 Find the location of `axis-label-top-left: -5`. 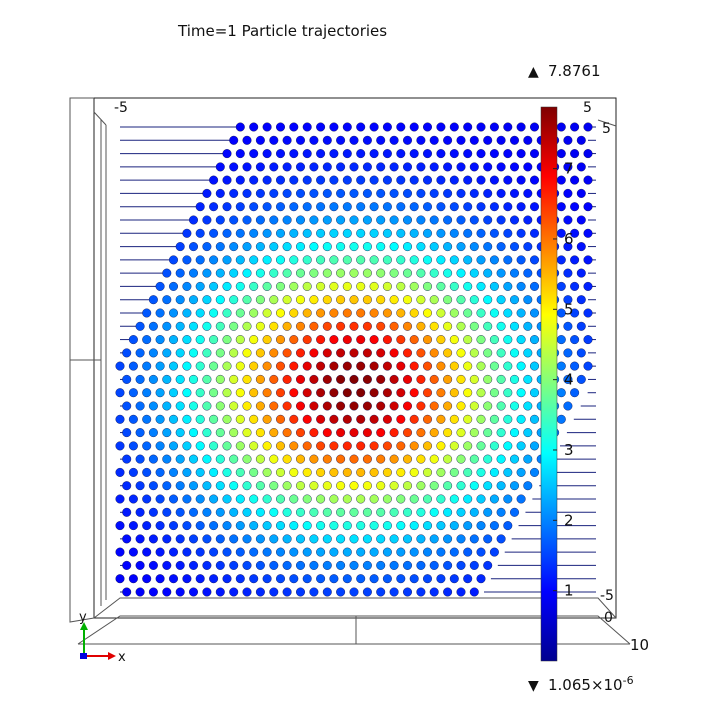

axis-label-top-left: -5 is located at coordinates (121, 108).